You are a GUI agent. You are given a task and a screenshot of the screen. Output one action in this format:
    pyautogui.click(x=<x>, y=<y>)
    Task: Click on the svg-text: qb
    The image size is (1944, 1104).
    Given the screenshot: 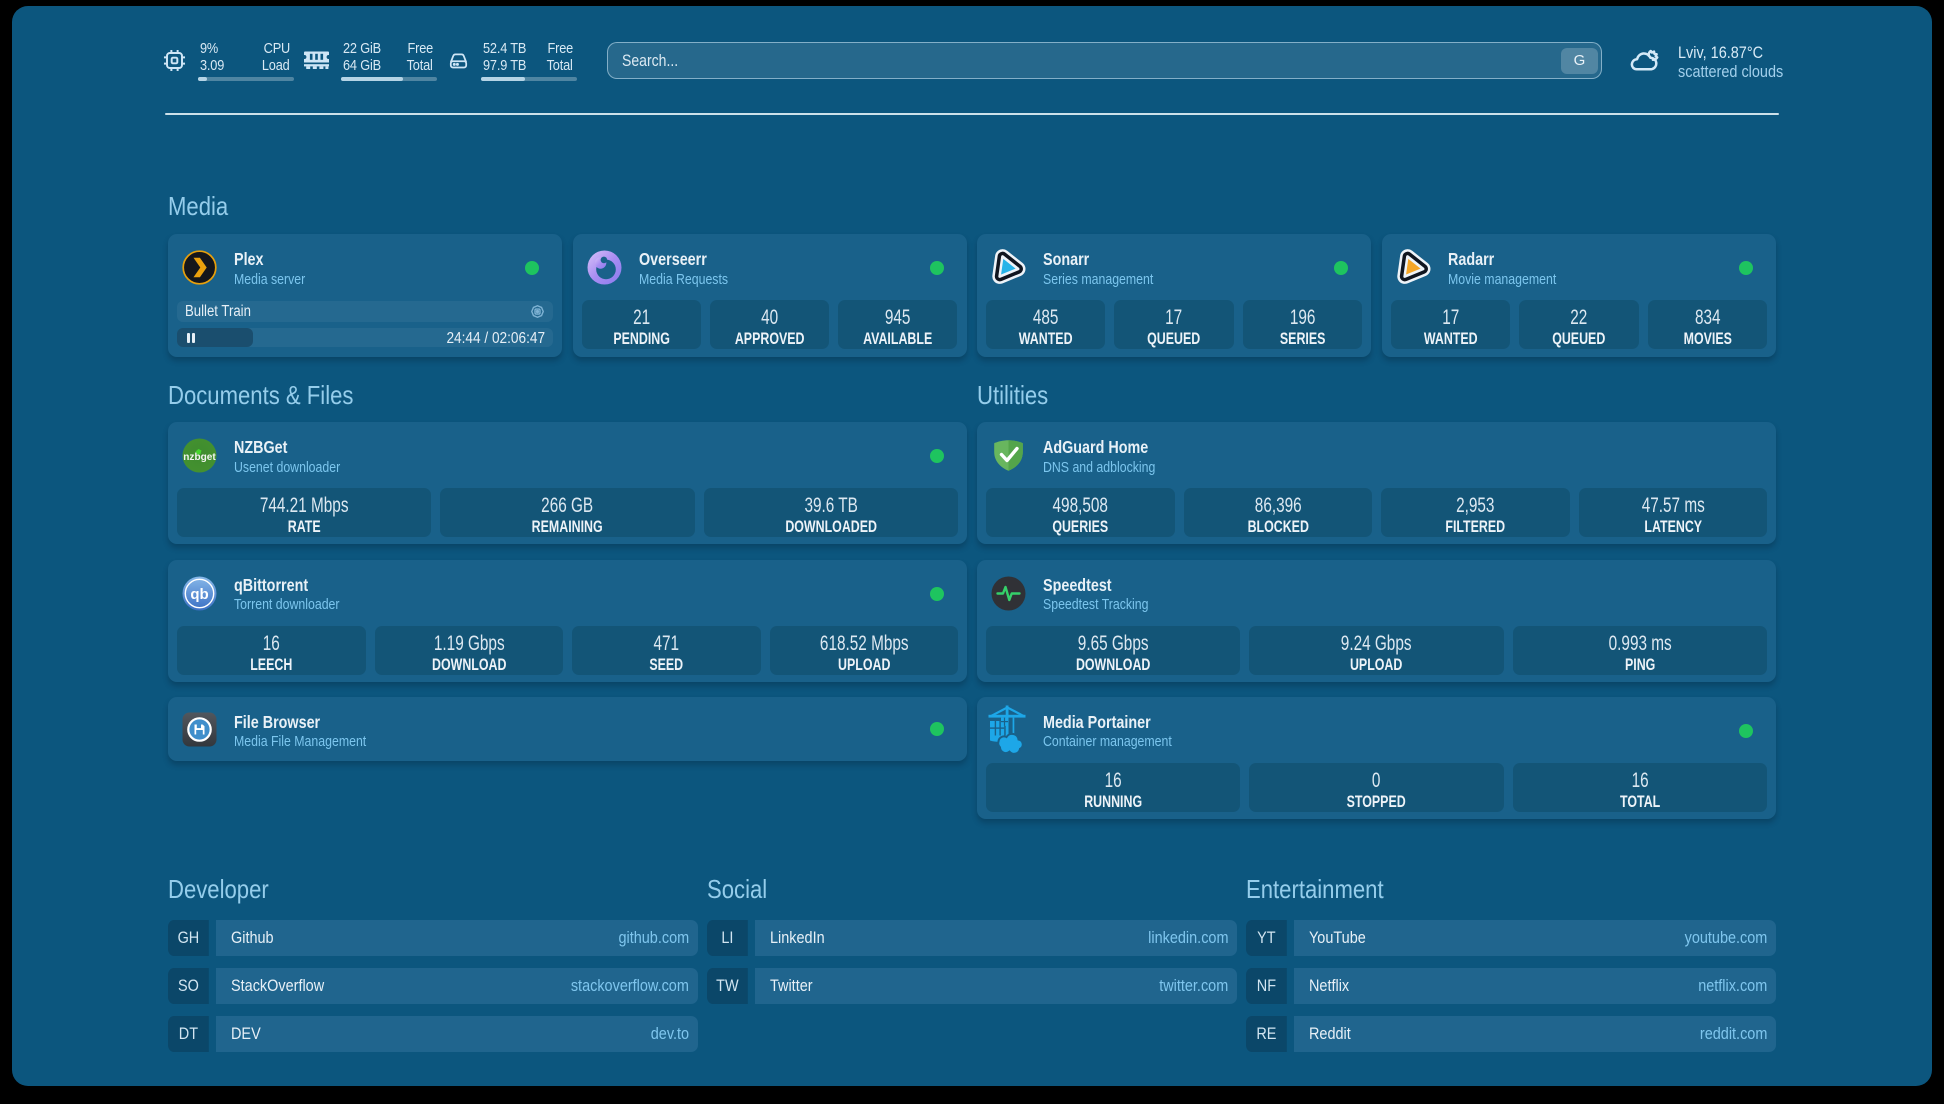 What is the action you would take?
    pyautogui.click(x=199, y=594)
    